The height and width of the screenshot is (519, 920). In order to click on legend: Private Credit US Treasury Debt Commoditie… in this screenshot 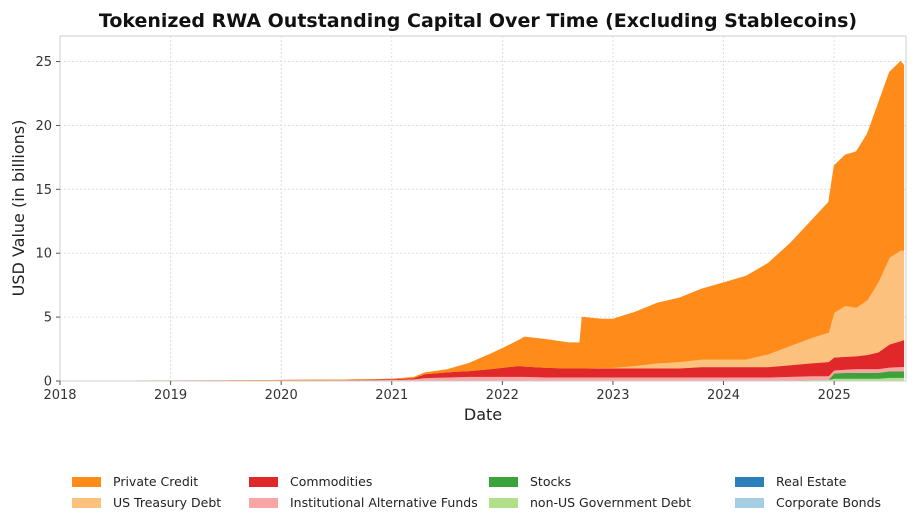, I will do `click(476, 492)`.